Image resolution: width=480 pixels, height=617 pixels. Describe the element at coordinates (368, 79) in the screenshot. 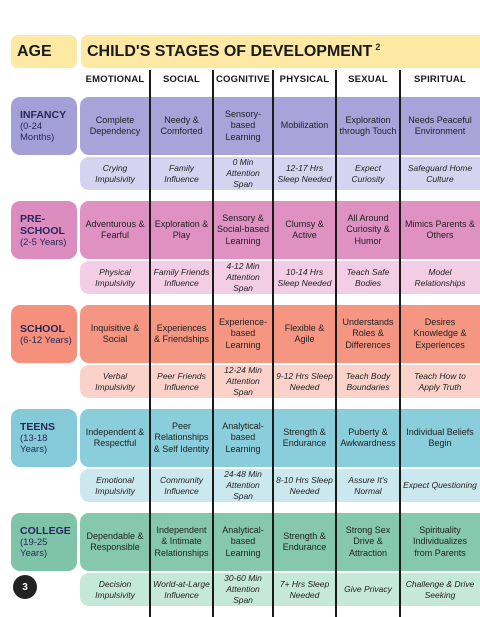

I see `column-header-sexual: SEXUAL` at that location.